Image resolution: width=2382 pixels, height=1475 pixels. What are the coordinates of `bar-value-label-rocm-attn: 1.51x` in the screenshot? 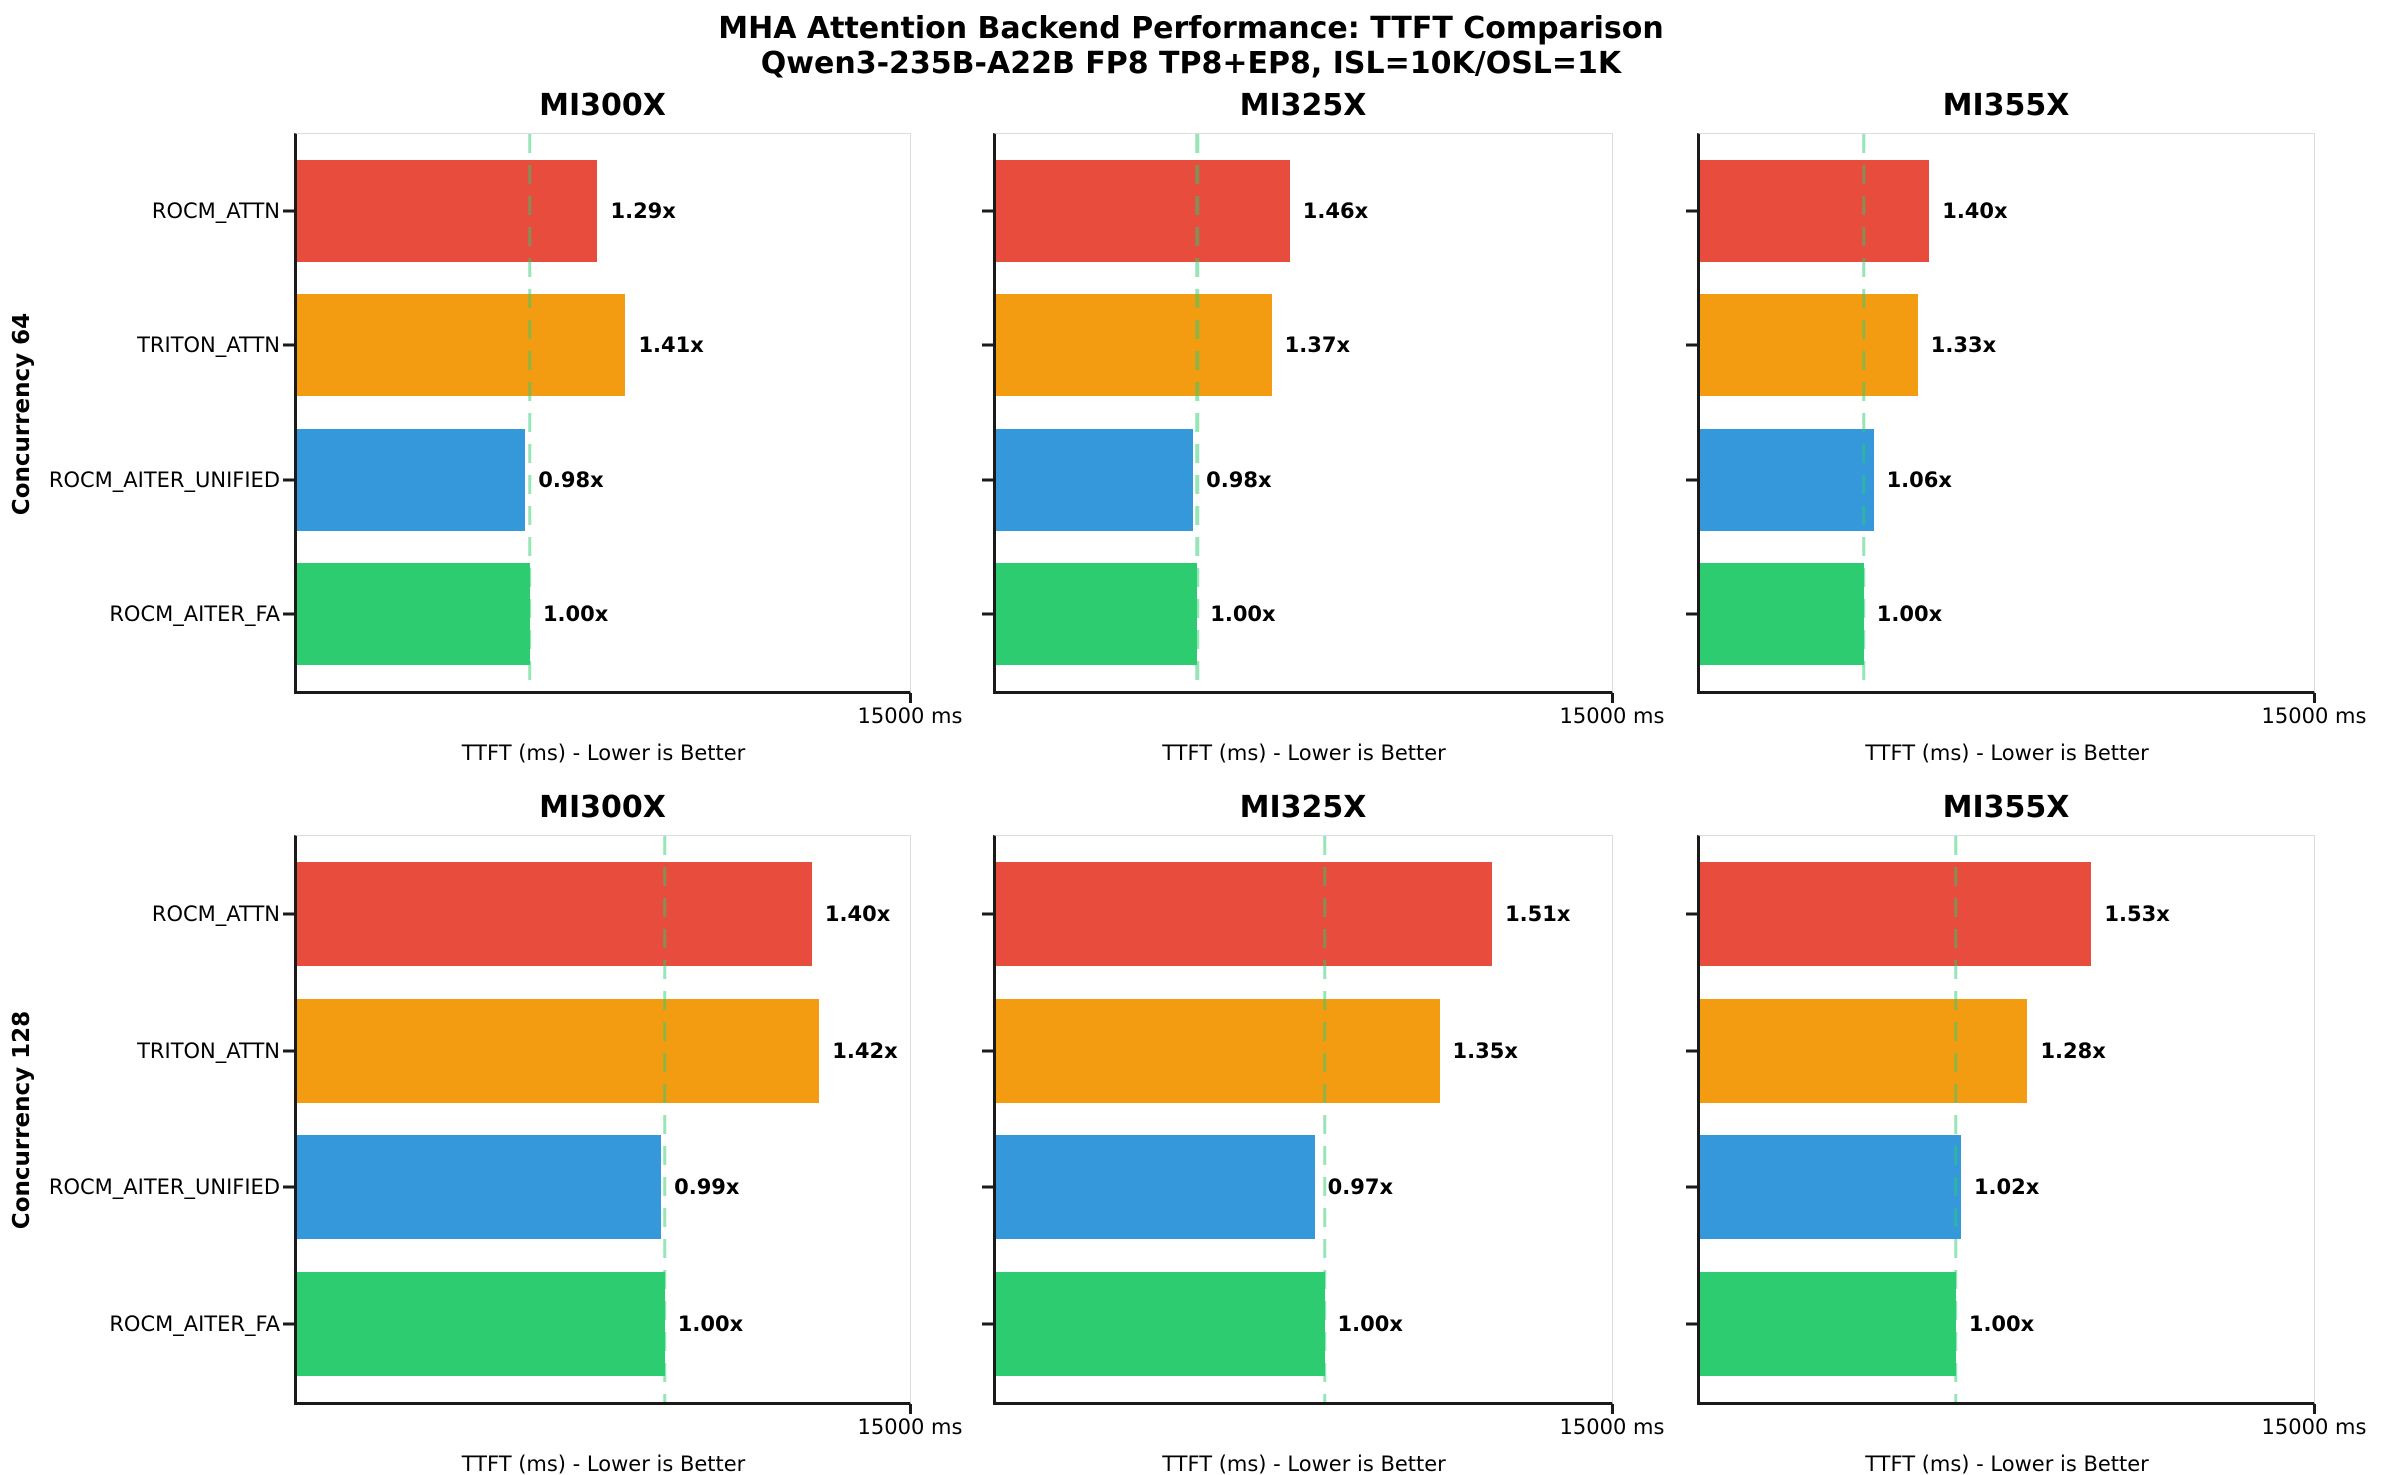 It's located at (1538, 914).